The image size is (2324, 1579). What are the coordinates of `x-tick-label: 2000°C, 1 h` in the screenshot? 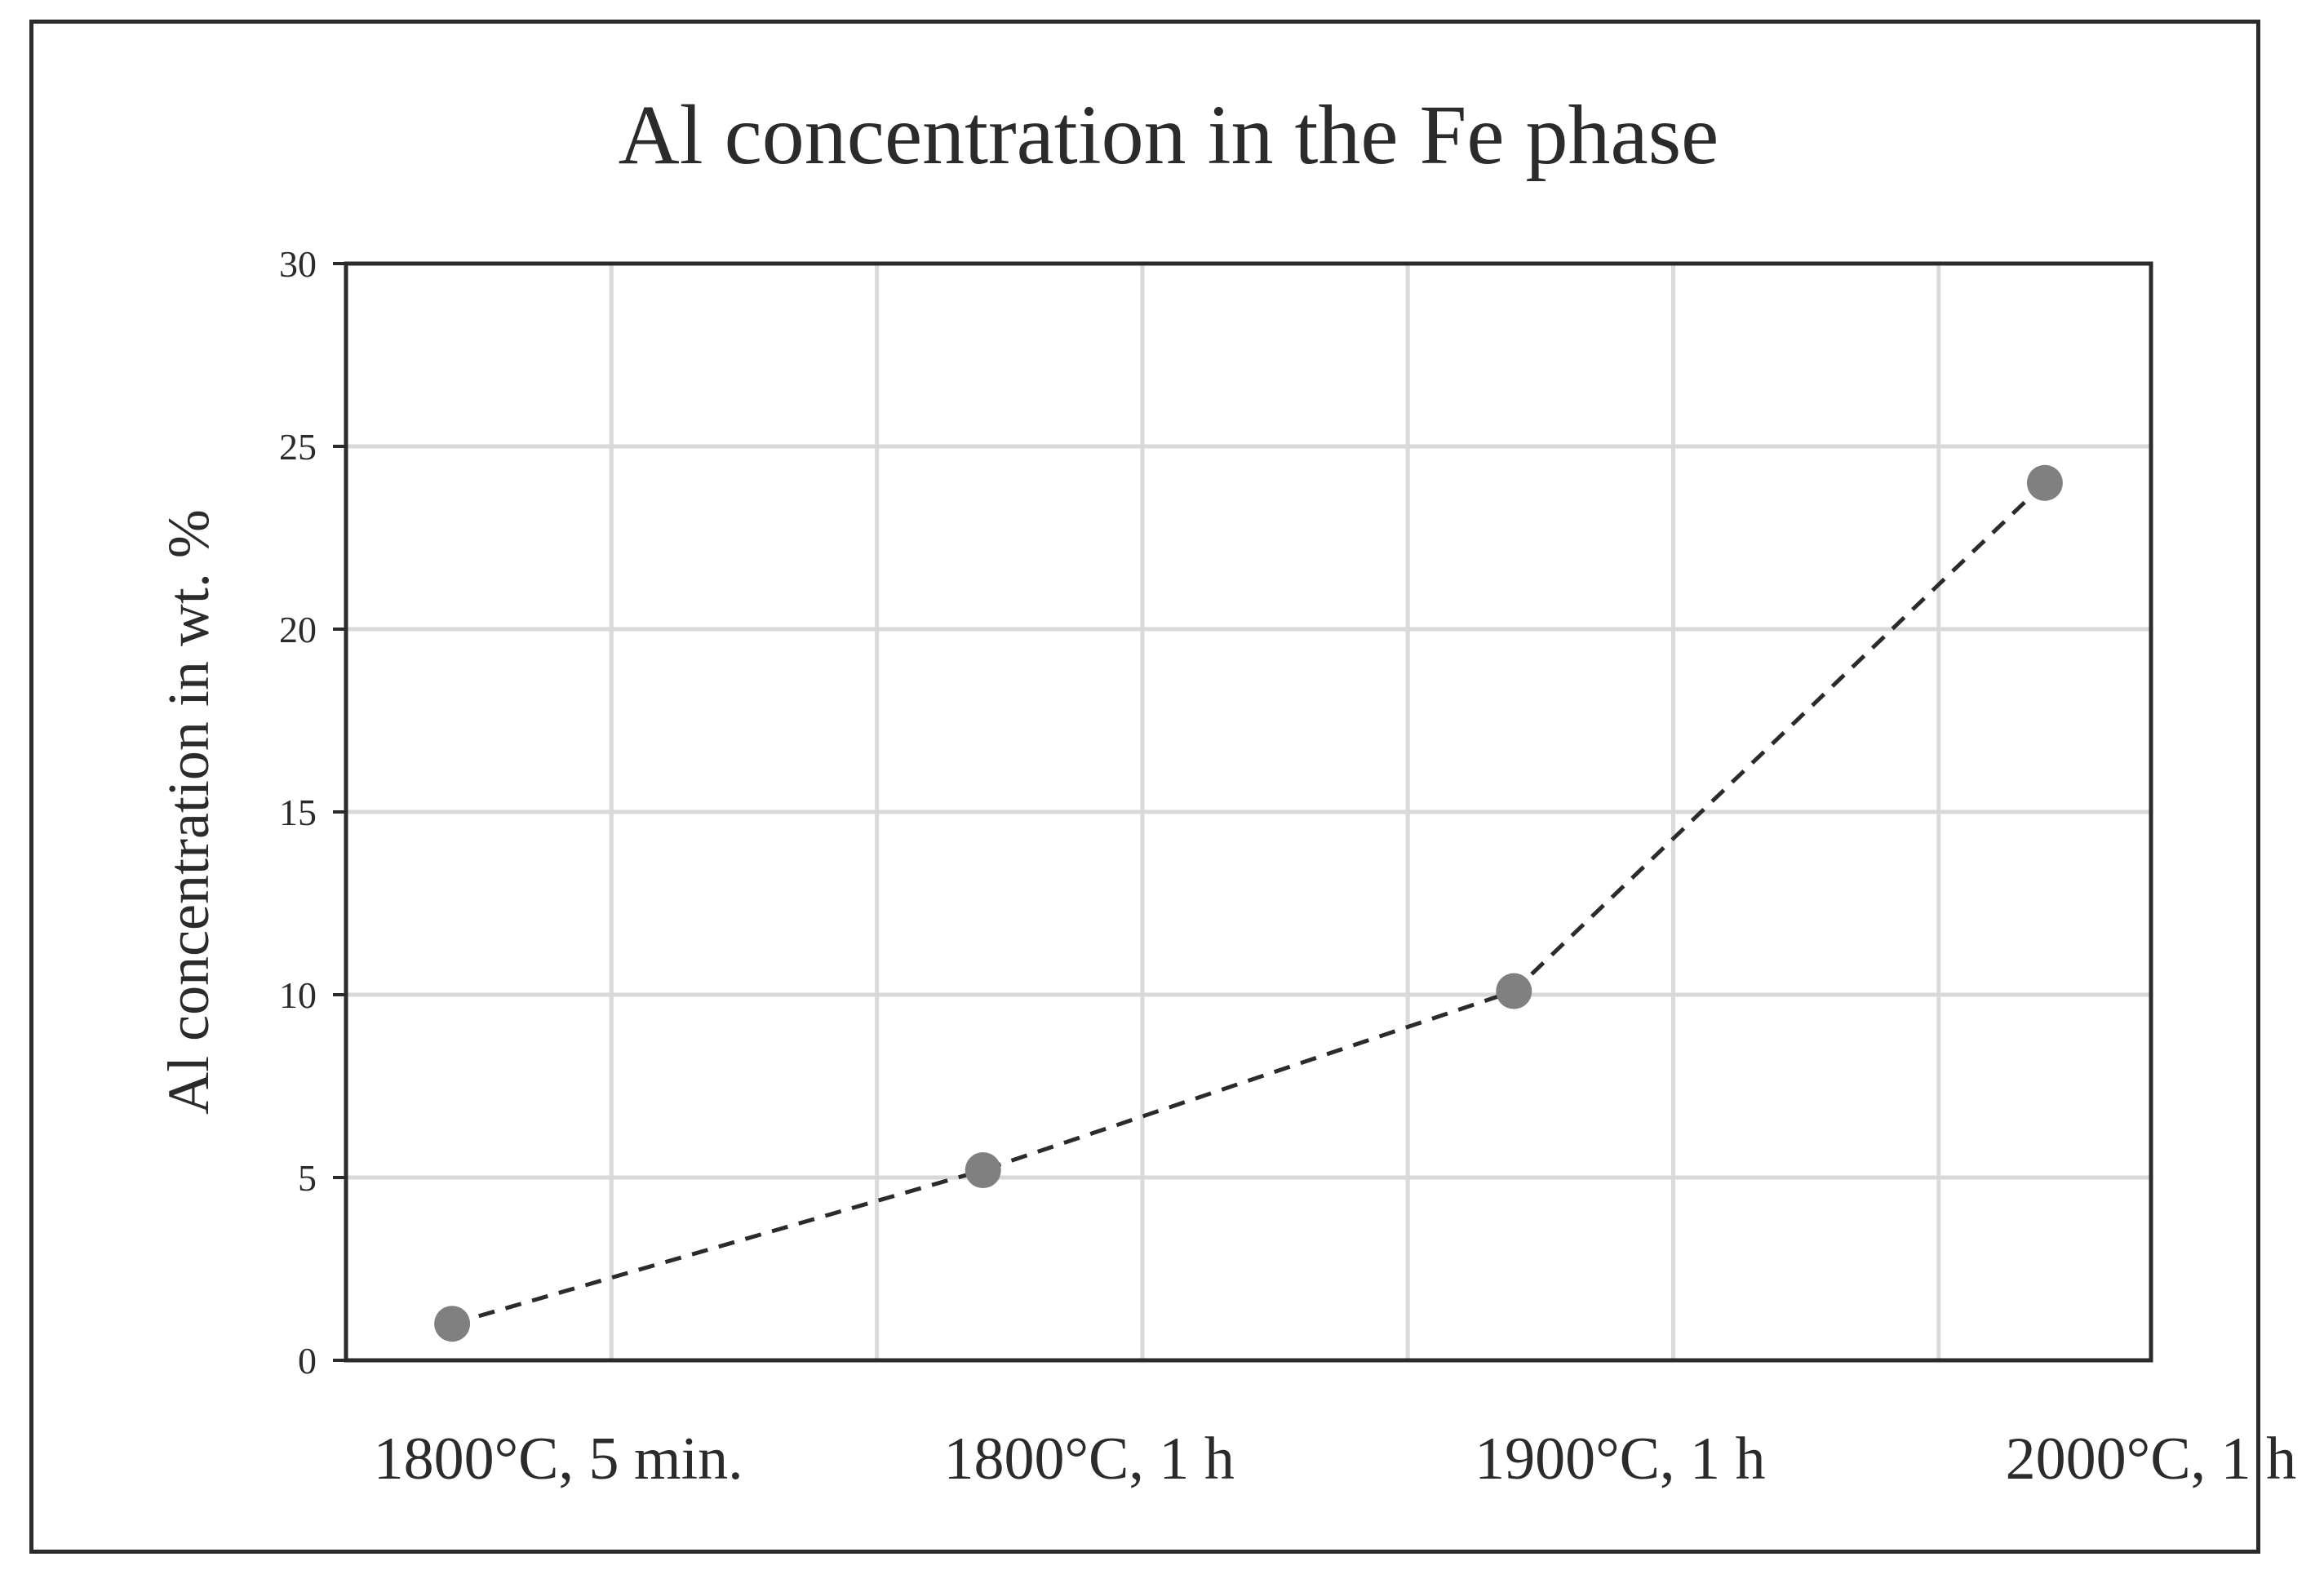 It's located at (2151, 1460).